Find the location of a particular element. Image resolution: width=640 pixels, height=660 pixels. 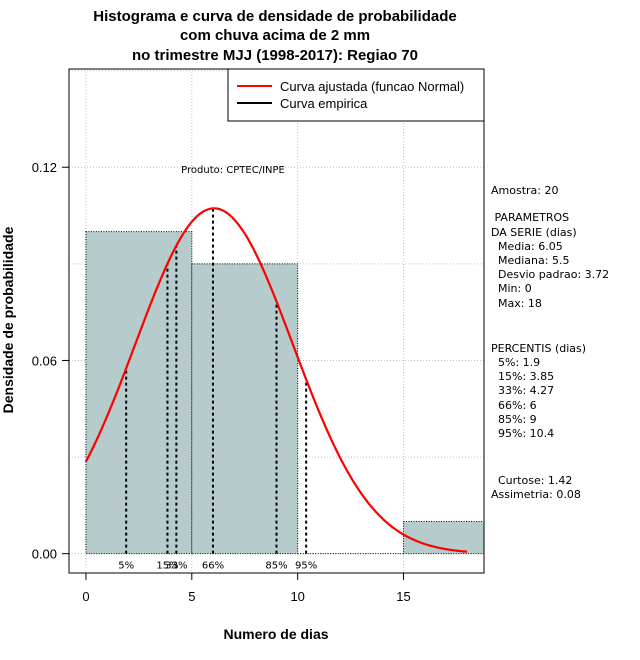

stats-p5: 5%: 1.9 is located at coordinates (515, 362).